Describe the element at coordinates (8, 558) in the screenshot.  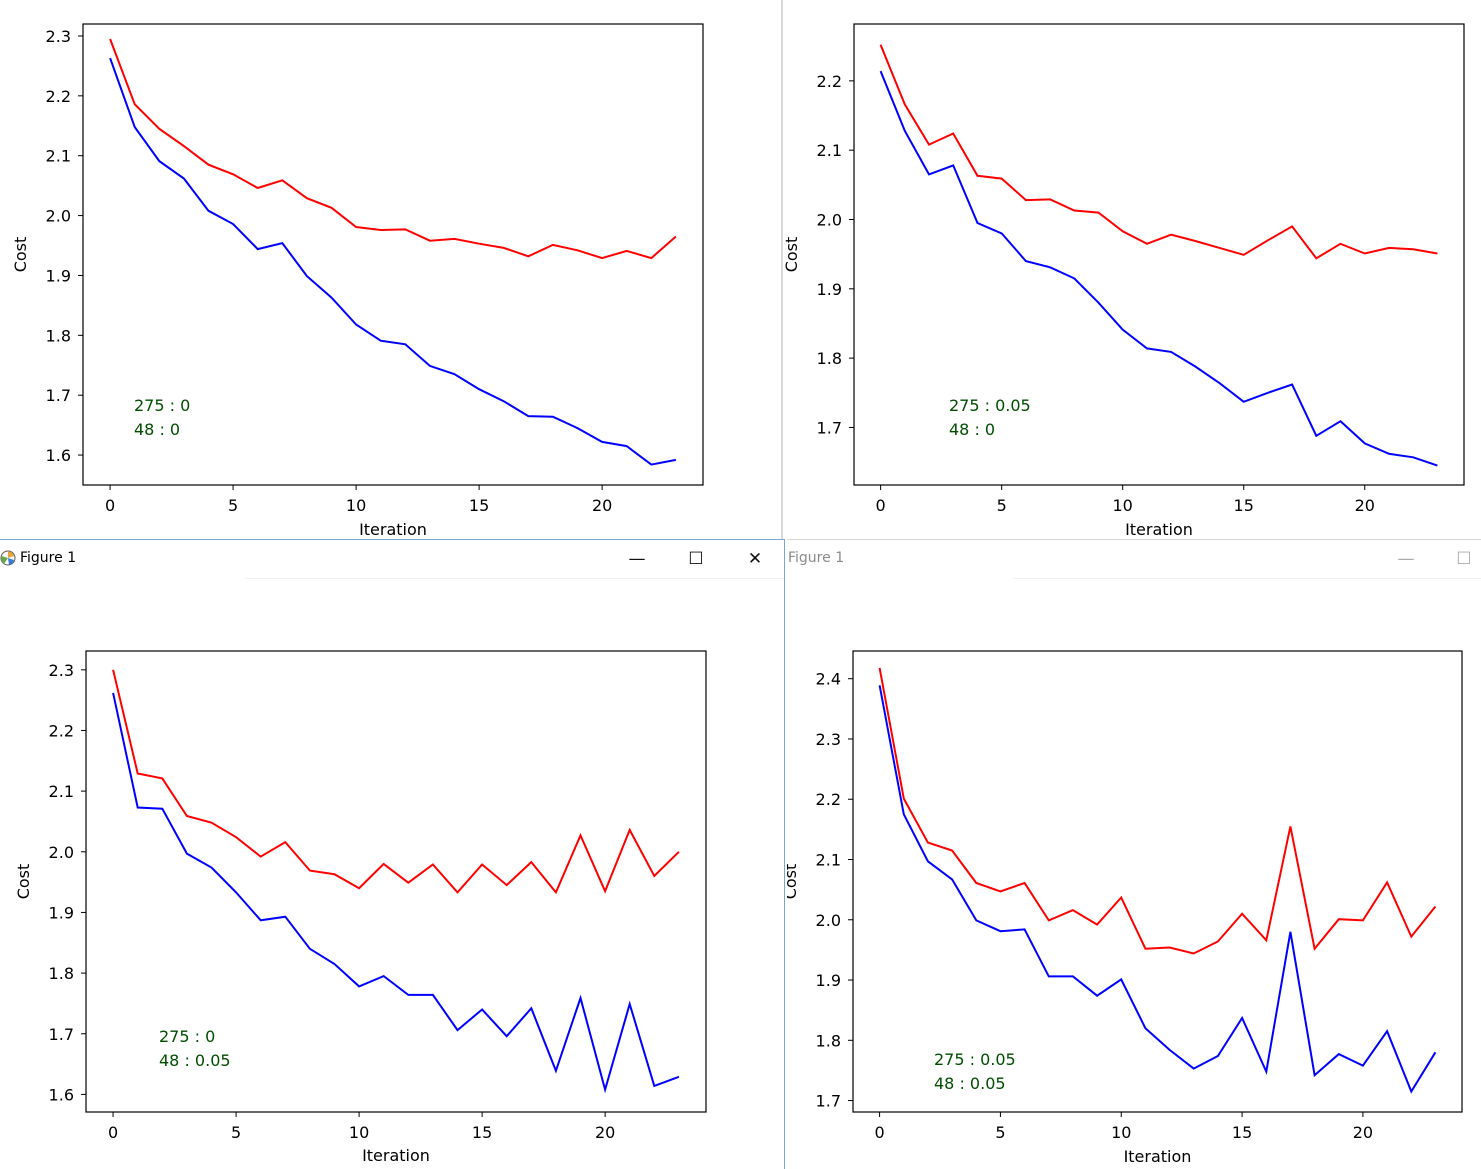
I see `matplotlib-app-icon` at that location.